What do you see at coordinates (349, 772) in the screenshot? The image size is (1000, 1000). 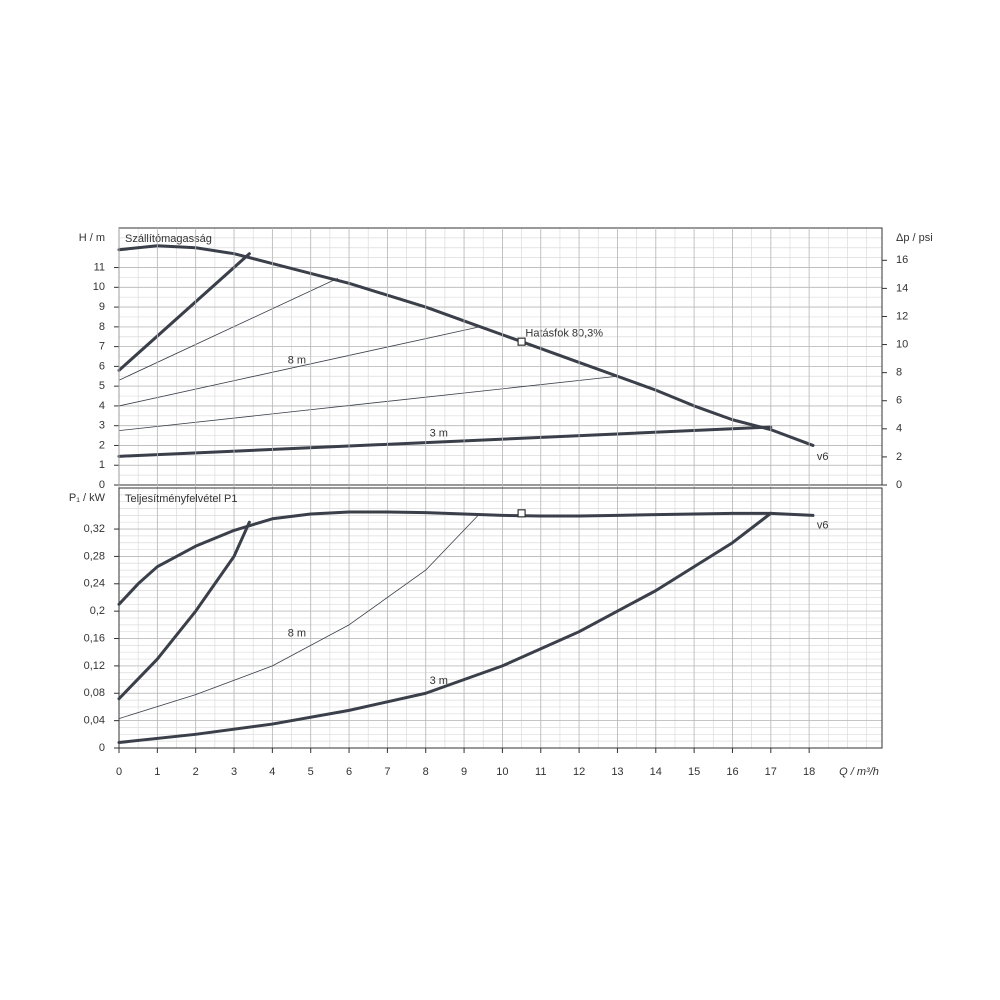 I see `x-tick-label: 6` at bounding box center [349, 772].